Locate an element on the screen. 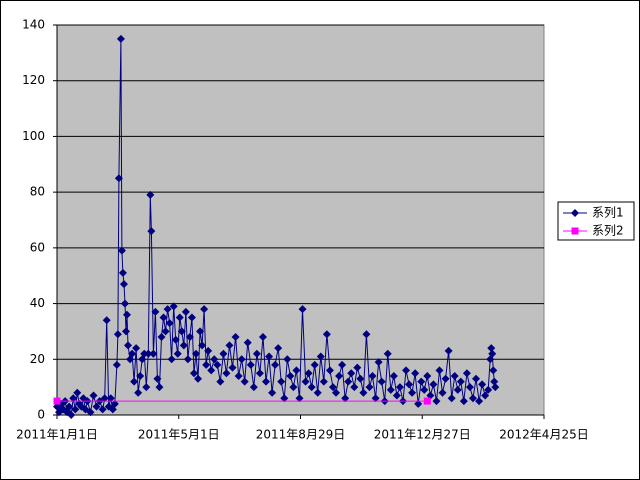 The image size is (640, 480). y-tick-label: 60 is located at coordinates (37, 247).